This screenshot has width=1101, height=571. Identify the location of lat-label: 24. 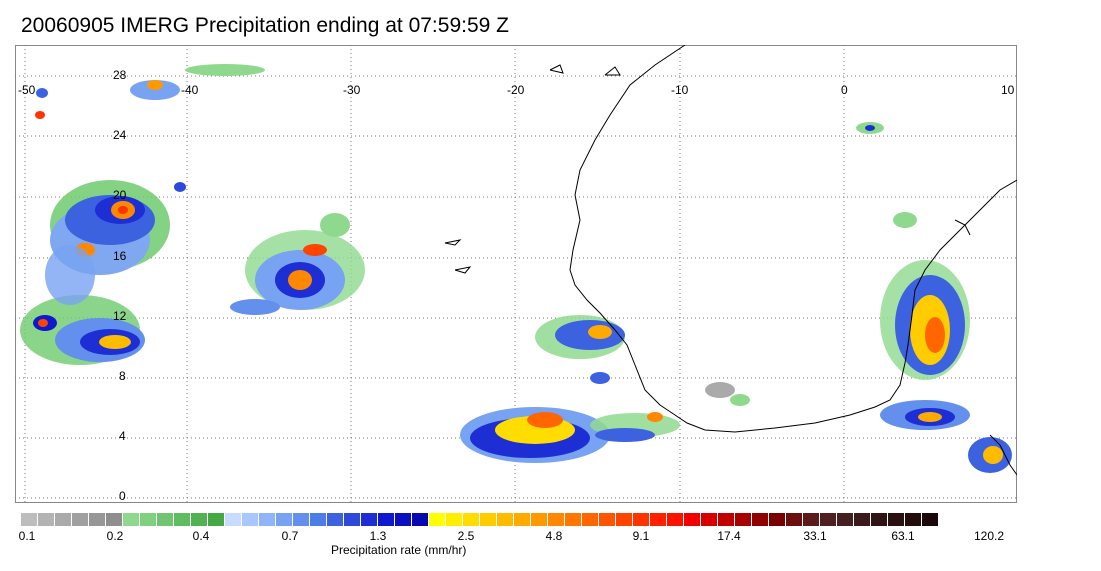
(120, 135).